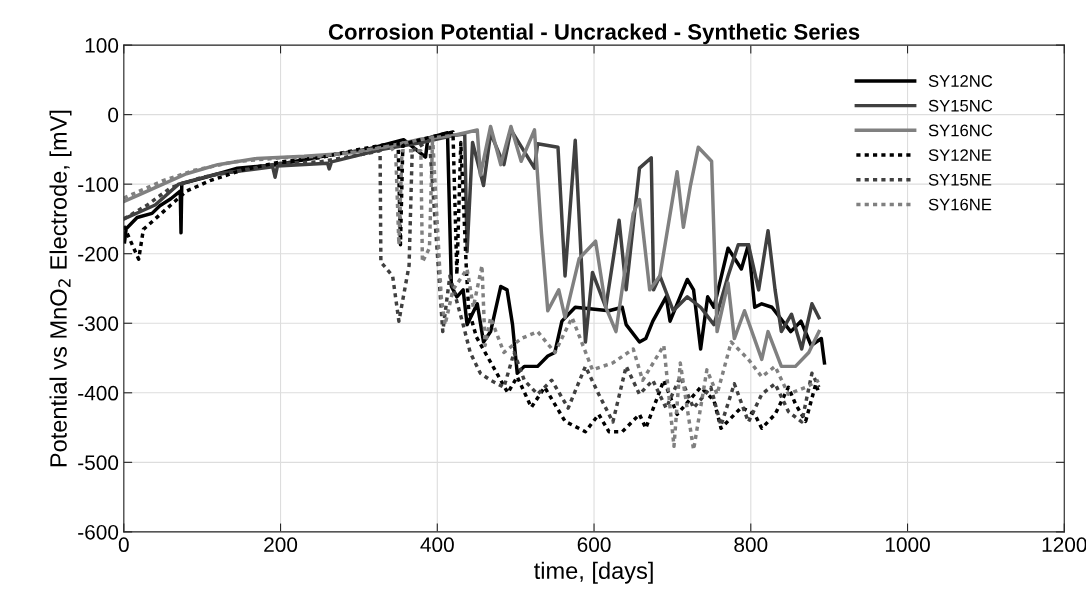 The image size is (1086, 601). What do you see at coordinates (437, 545) in the screenshot?
I see `x-tick-label: 400` at bounding box center [437, 545].